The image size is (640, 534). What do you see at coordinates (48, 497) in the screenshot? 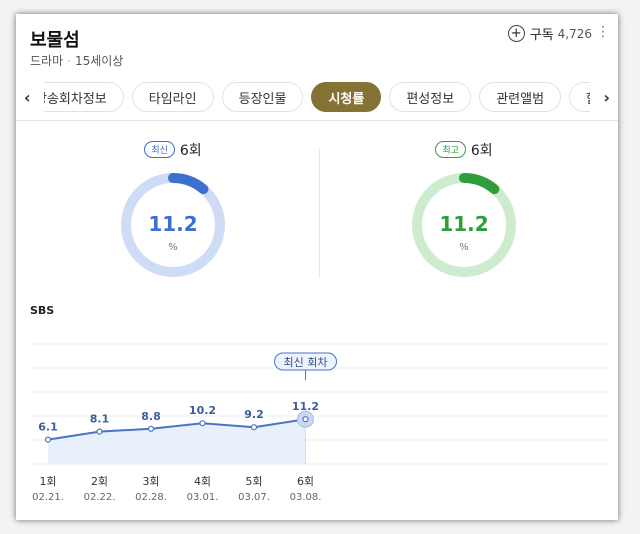
I see `x-tick-date: 02.21.` at bounding box center [48, 497].